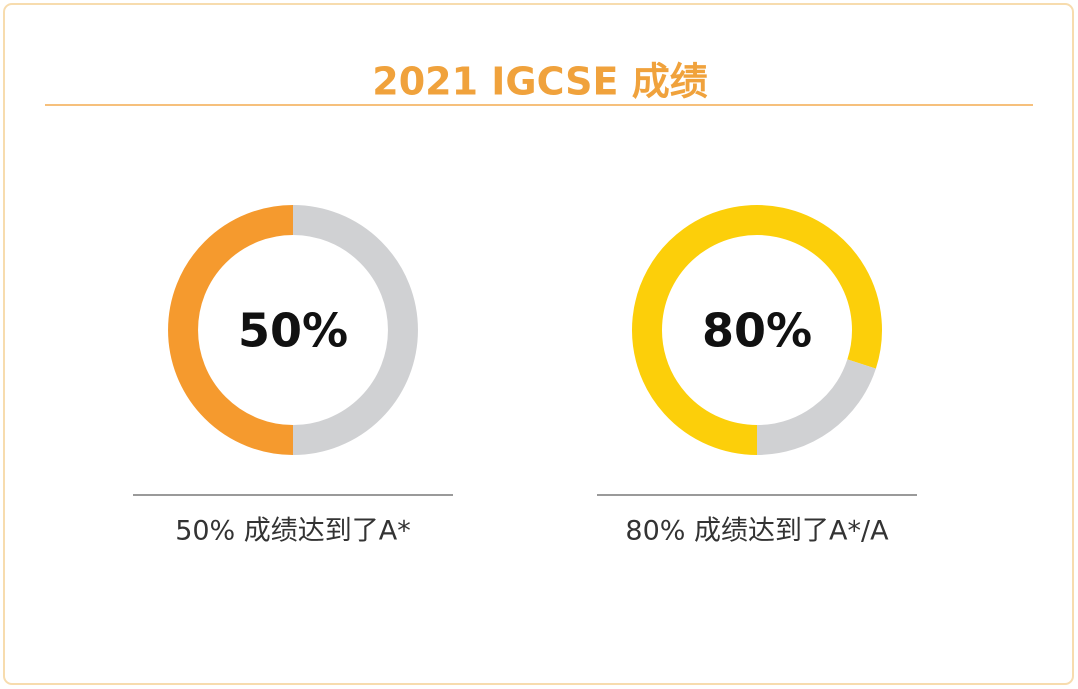 The image size is (1078, 689). What do you see at coordinates (293, 531) in the screenshot?
I see `caption: 50% 成绩达到了A*` at bounding box center [293, 531].